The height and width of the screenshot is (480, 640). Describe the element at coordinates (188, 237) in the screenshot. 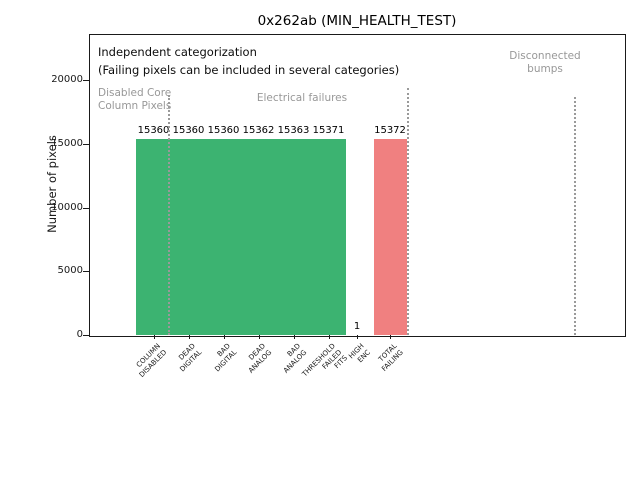

I see `bar-dead-digital` at that location.